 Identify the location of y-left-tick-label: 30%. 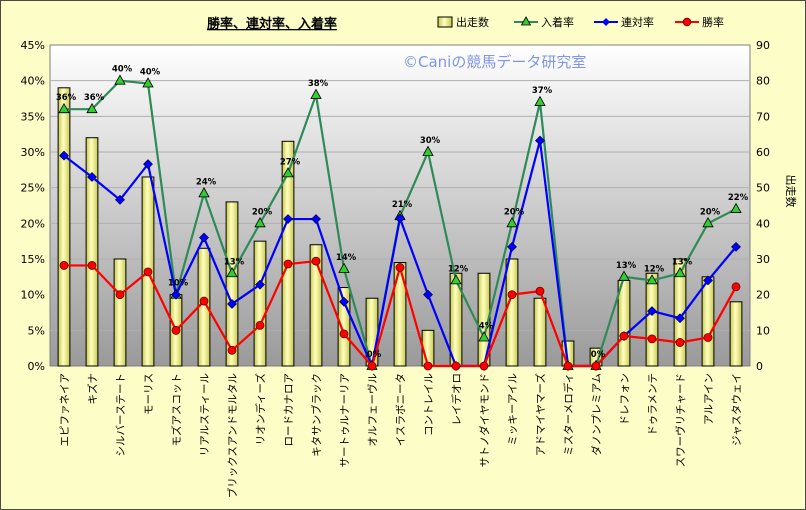
(33, 152).